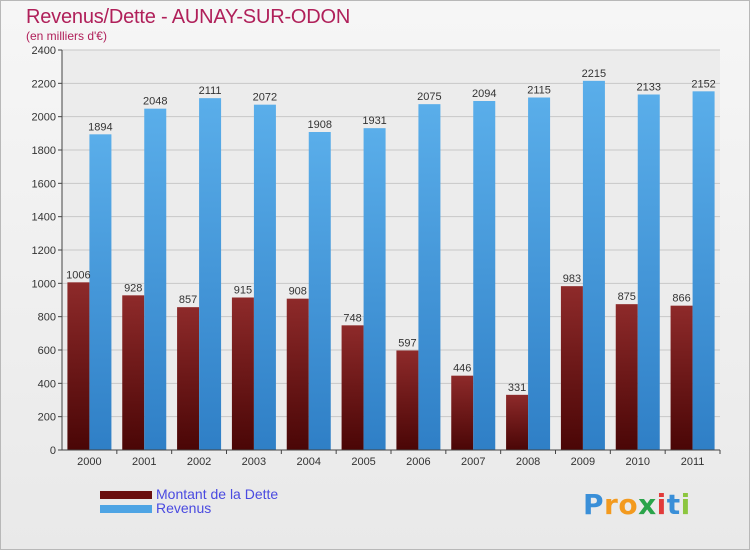 This screenshot has height=550, width=750. What do you see at coordinates (309, 462) in the screenshot?
I see `x-tick-label: 2004` at bounding box center [309, 462].